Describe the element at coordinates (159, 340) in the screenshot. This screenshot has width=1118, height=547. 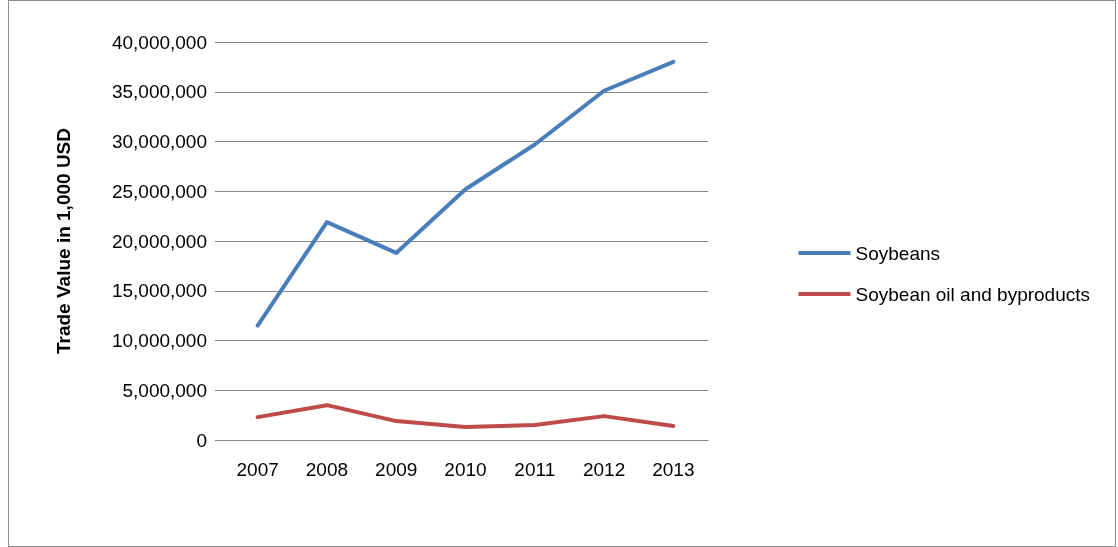
I see `y-tick-label: 10,000,000` at that location.